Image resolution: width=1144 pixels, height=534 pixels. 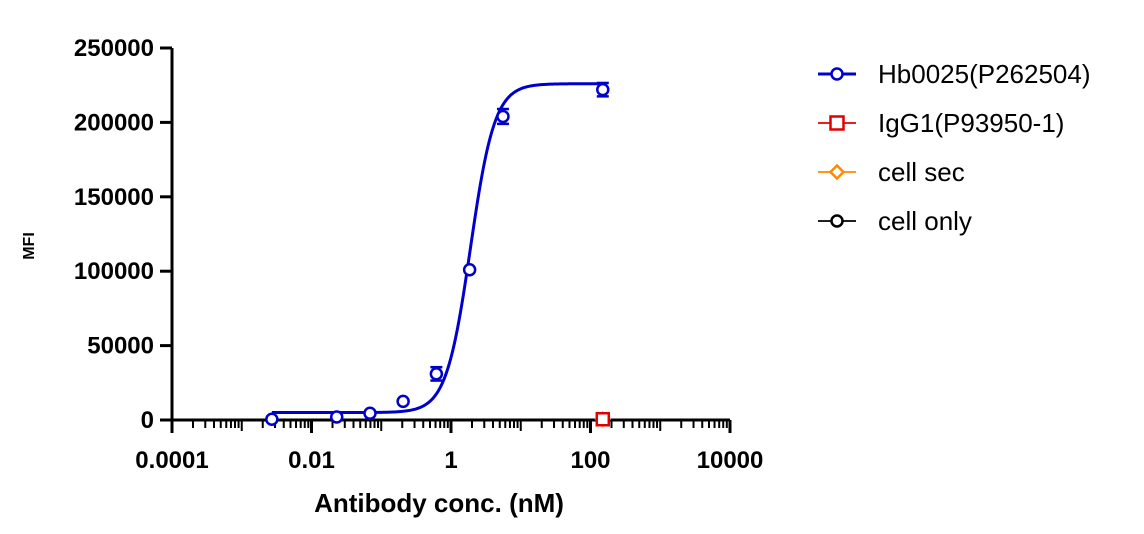 What do you see at coordinates (311, 460) in the screenshot?
I see `x-tick-label: 0.01` at bounding box center [311, 460].